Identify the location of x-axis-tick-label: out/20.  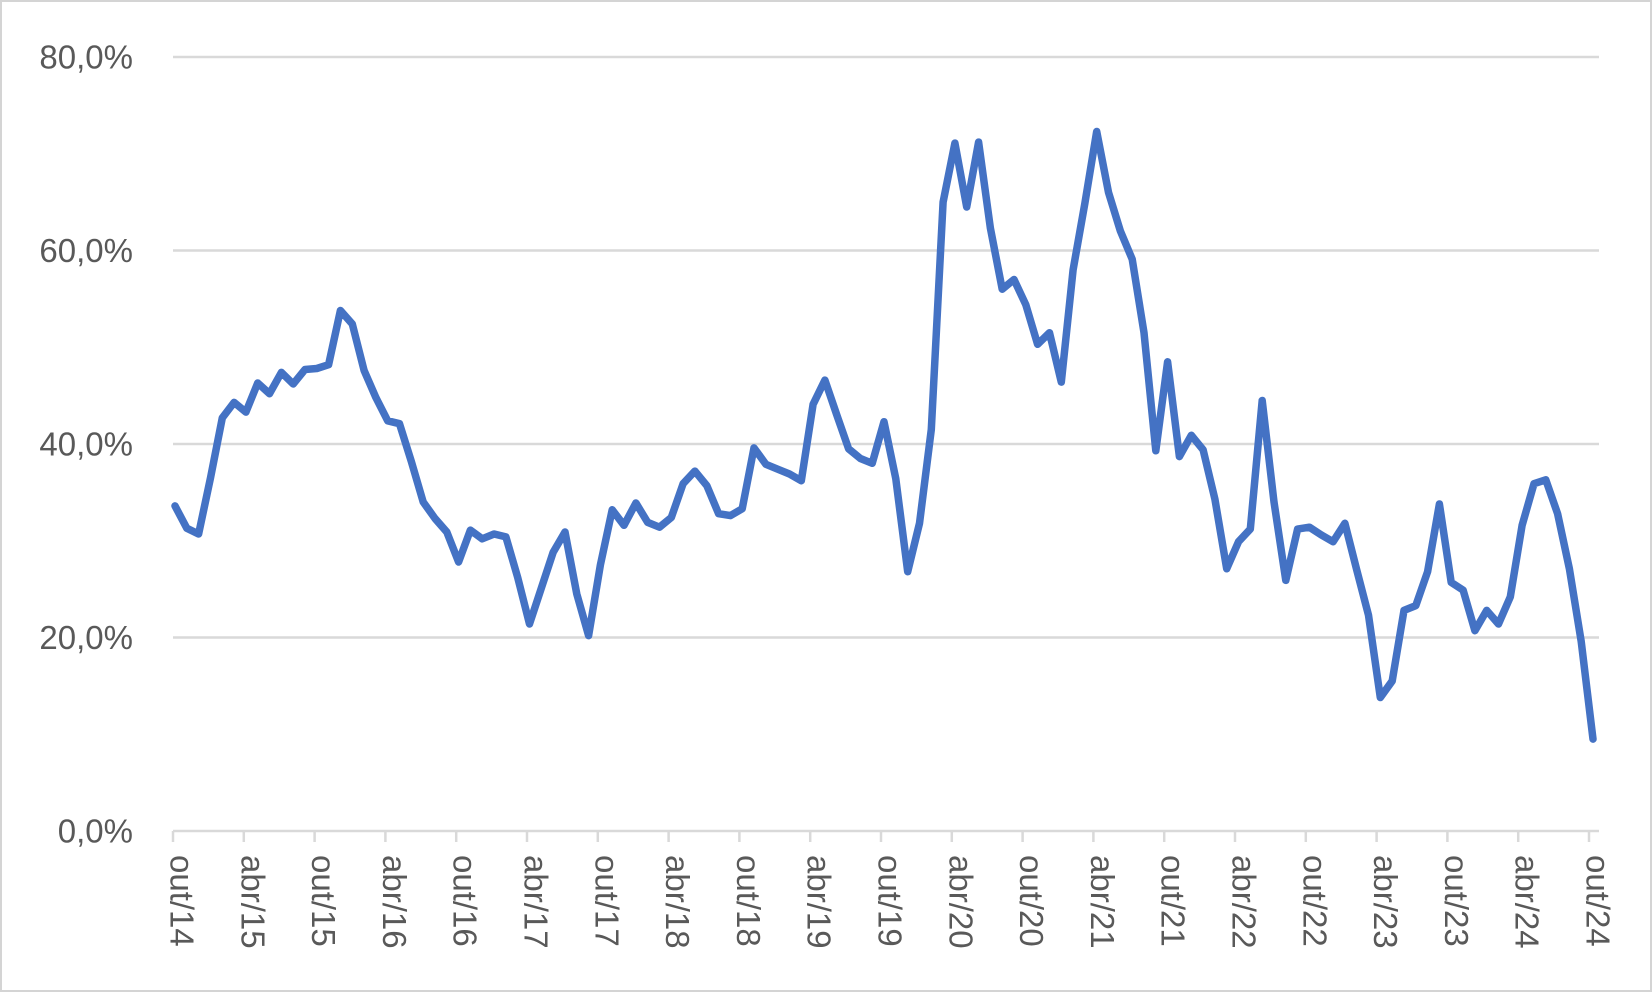
(1031, 901).